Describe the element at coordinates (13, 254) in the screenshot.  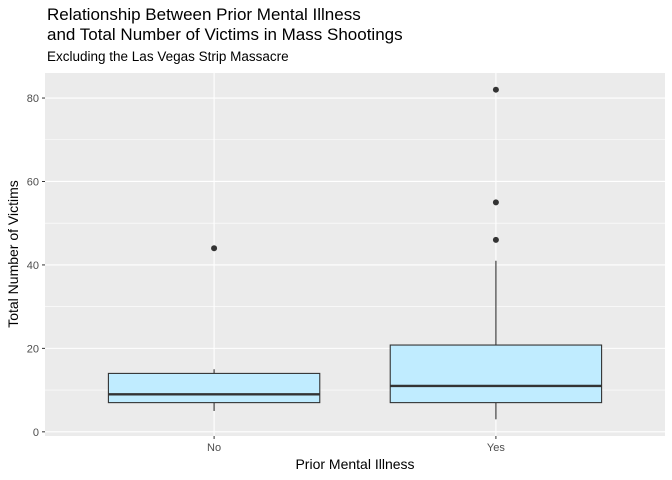
I see `y-axis-title: Total Number of Victims` at that location.